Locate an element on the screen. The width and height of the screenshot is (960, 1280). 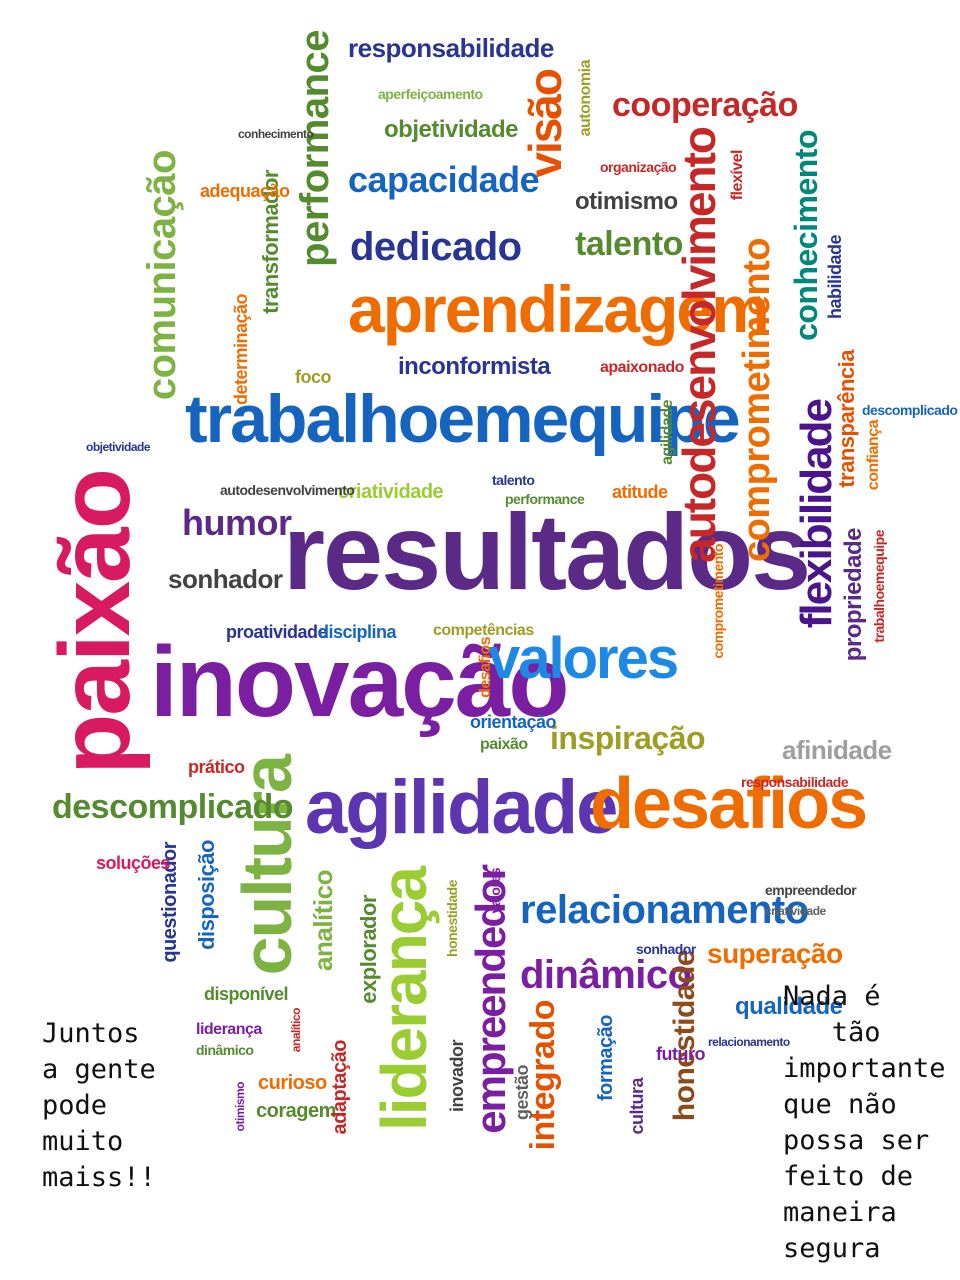
word: proatividade is located at coordinates (277, 632).